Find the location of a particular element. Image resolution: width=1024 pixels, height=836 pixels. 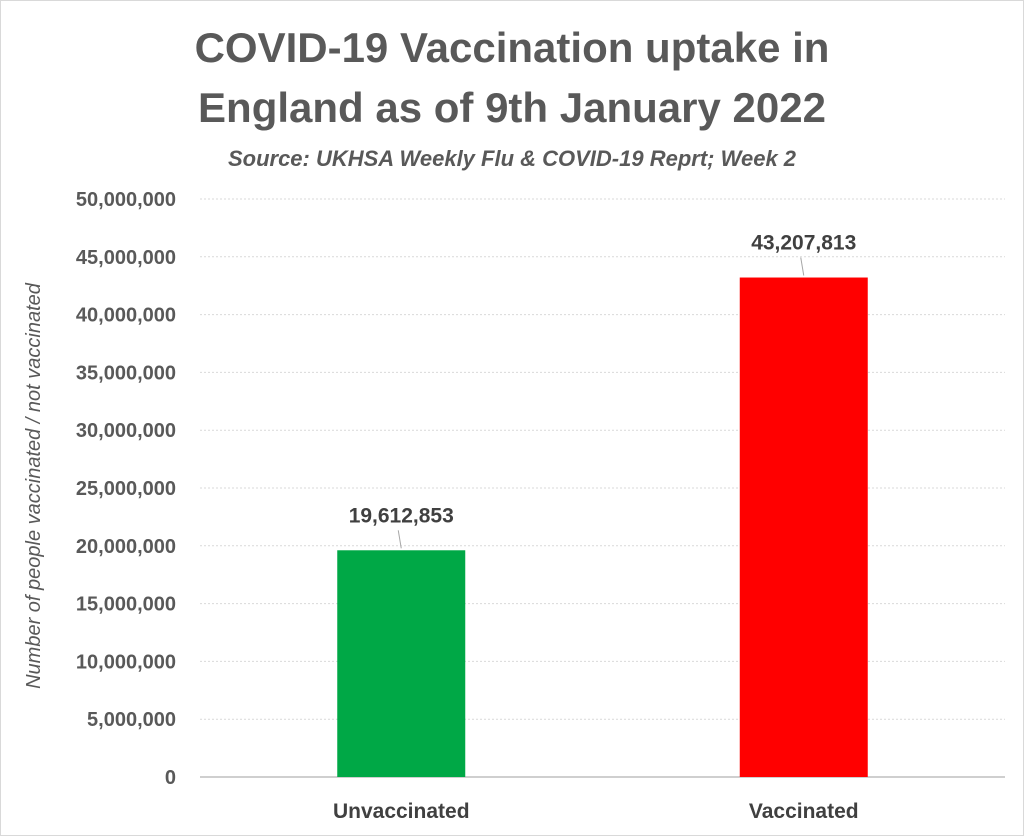

y-tick-label: 15,000,000 is located at coordinates (126, 605).